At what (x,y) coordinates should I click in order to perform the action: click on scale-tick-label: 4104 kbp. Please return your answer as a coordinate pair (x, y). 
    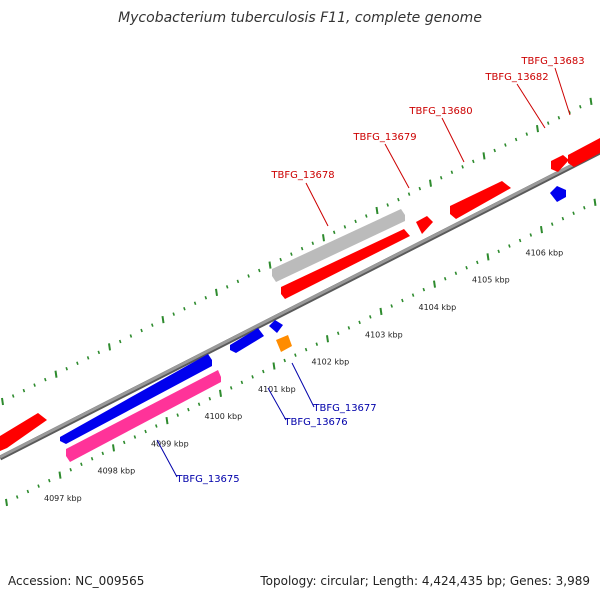
    Looking at the image, I should click on (438, 307).